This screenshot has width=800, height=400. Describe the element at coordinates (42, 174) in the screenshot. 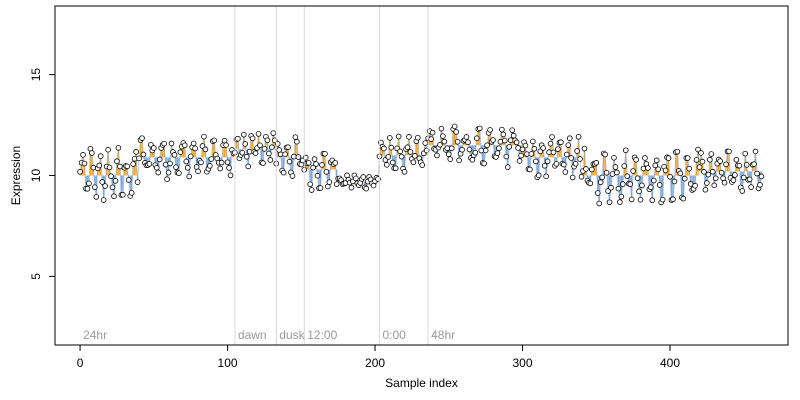

I see `y-axis: 5 10 15` at that location.